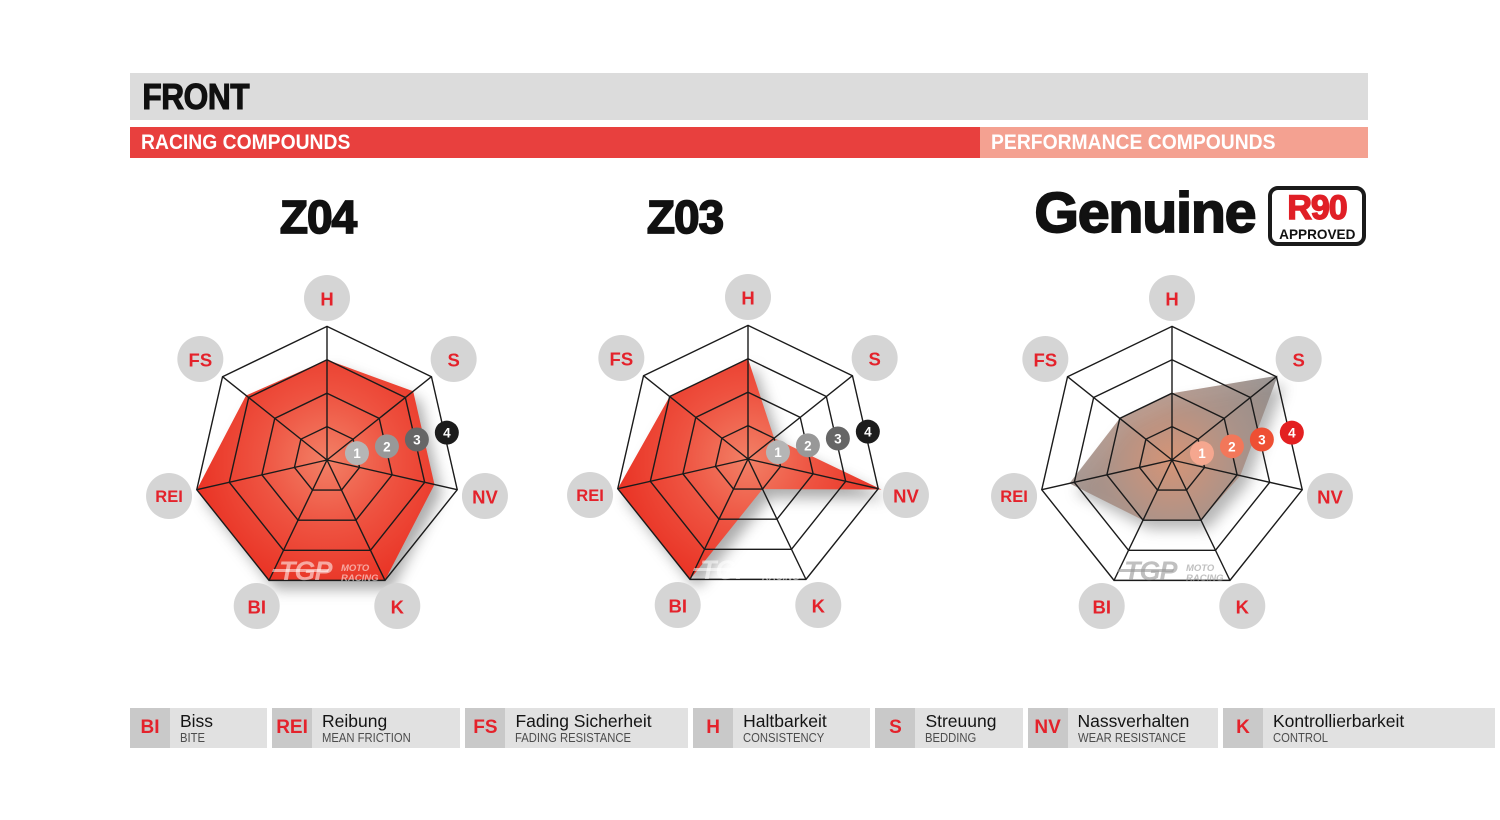 The height and width of the screenshot is (820, 1500). I want to click on performance-compounds-label: PERFORMANCE COMPOUNDS, so click(1133, 142).